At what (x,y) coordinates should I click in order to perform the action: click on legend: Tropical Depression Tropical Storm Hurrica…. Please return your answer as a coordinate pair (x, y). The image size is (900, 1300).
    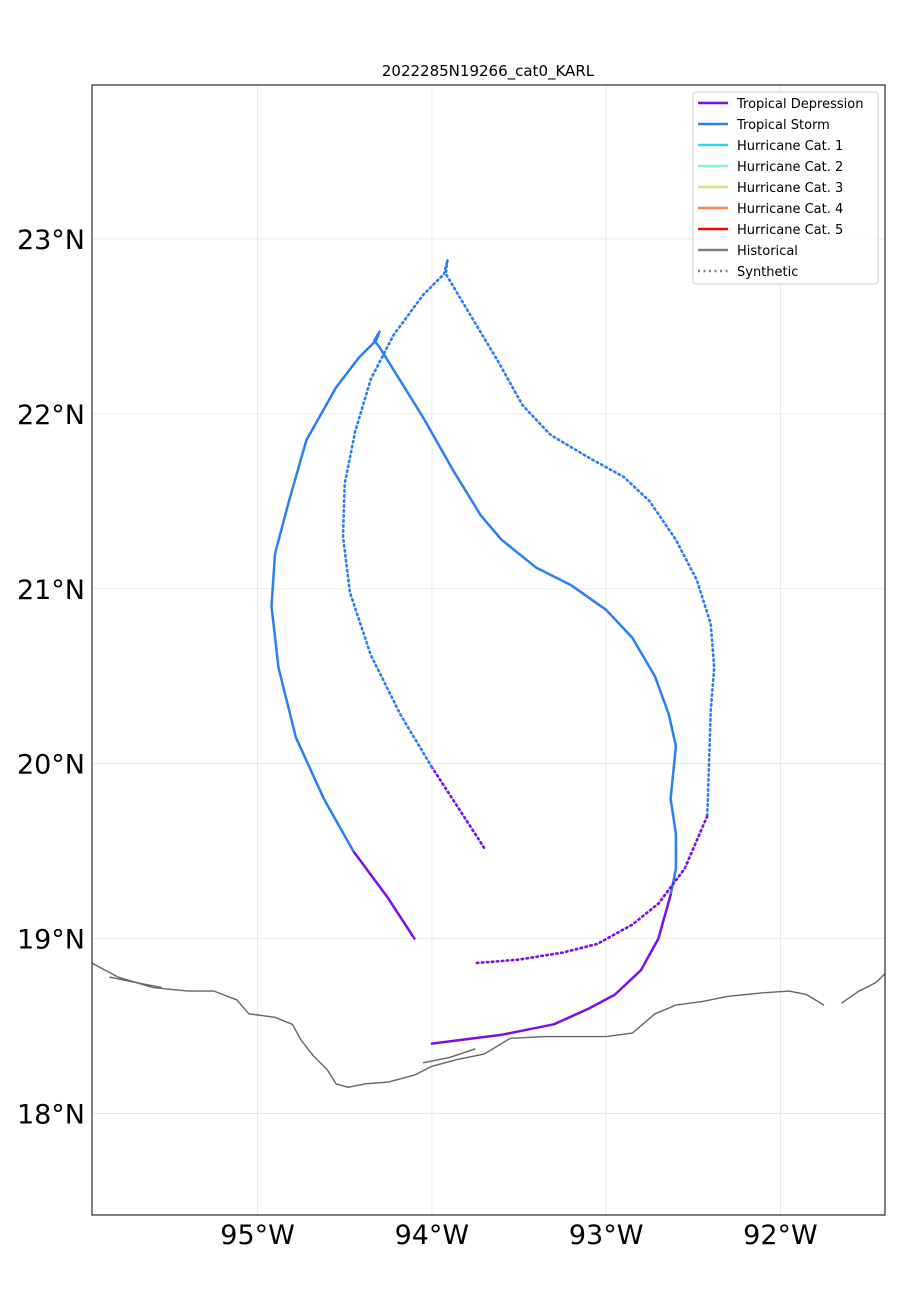
    Looking at the image, I should click on (785, 188).